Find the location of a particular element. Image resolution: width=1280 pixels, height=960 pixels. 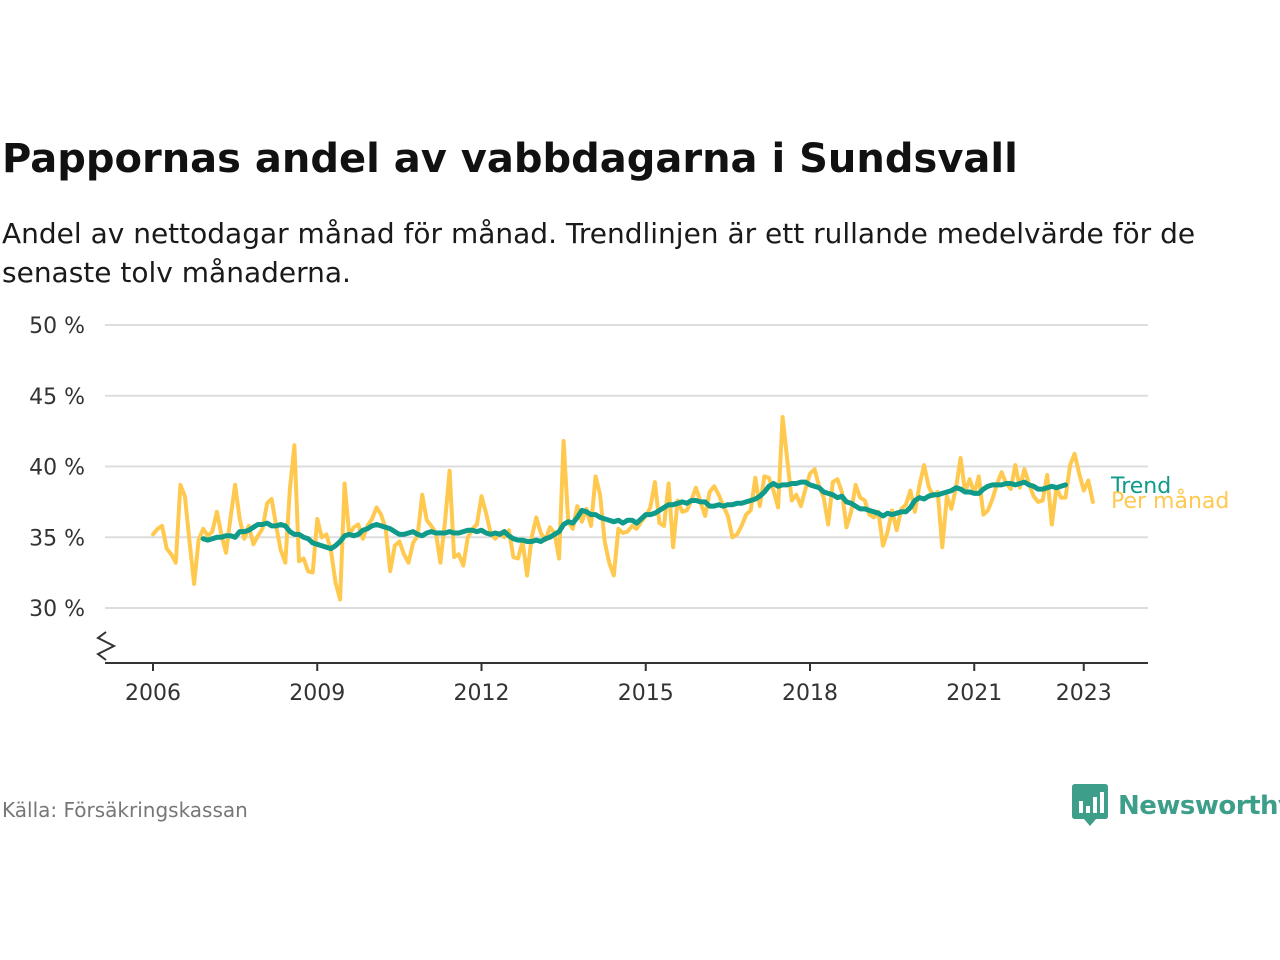

y-tick-label: 45 % is located at coordinates (57, 397).